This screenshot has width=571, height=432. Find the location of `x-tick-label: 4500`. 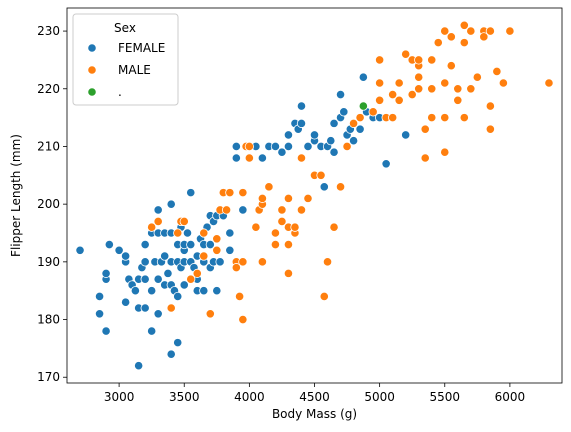

x-tick-label: 4500 is located at coordinates (314, 397).